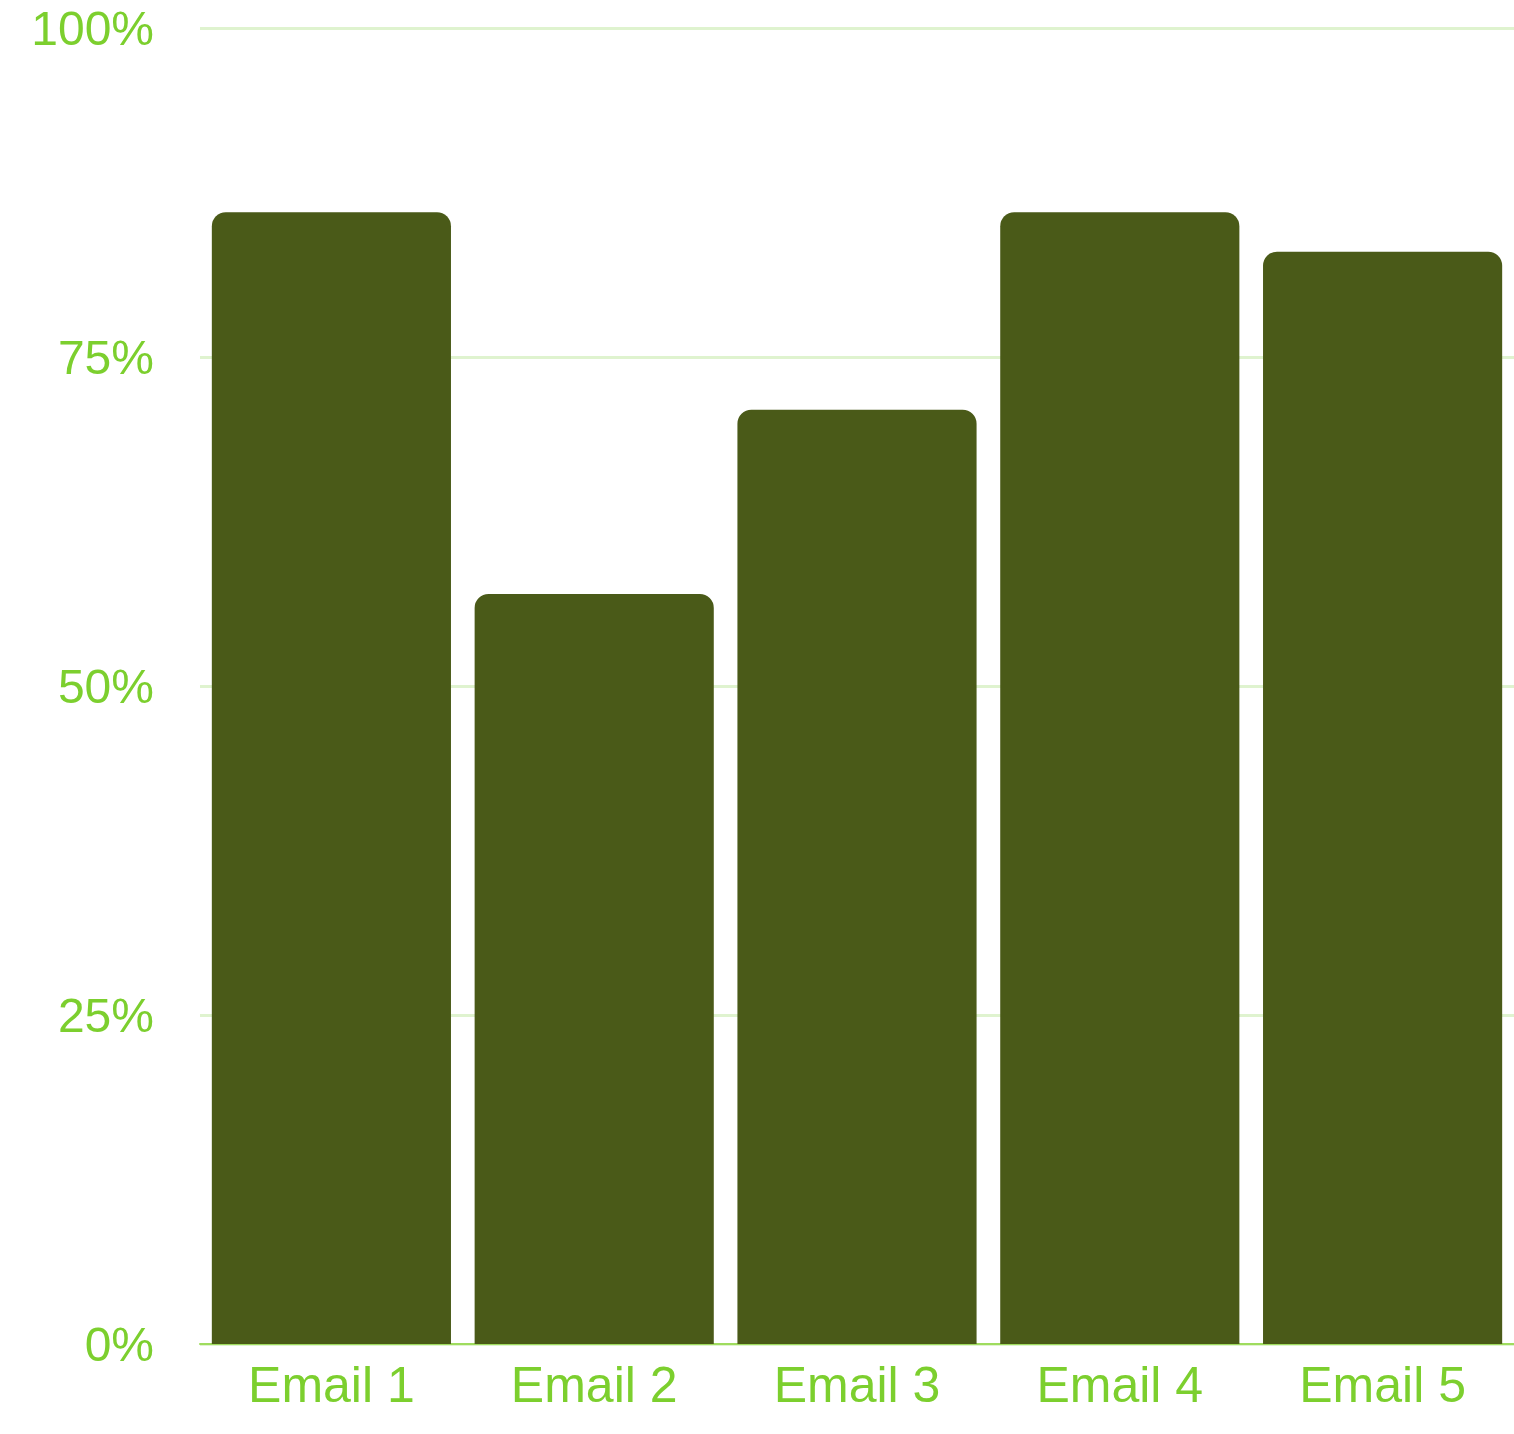 The image size is (1514, 1434). What do you see at coordinates (105, 357) in the screenshot?
I see `y-tick-label: 75%` at bounding box center [105, 357].